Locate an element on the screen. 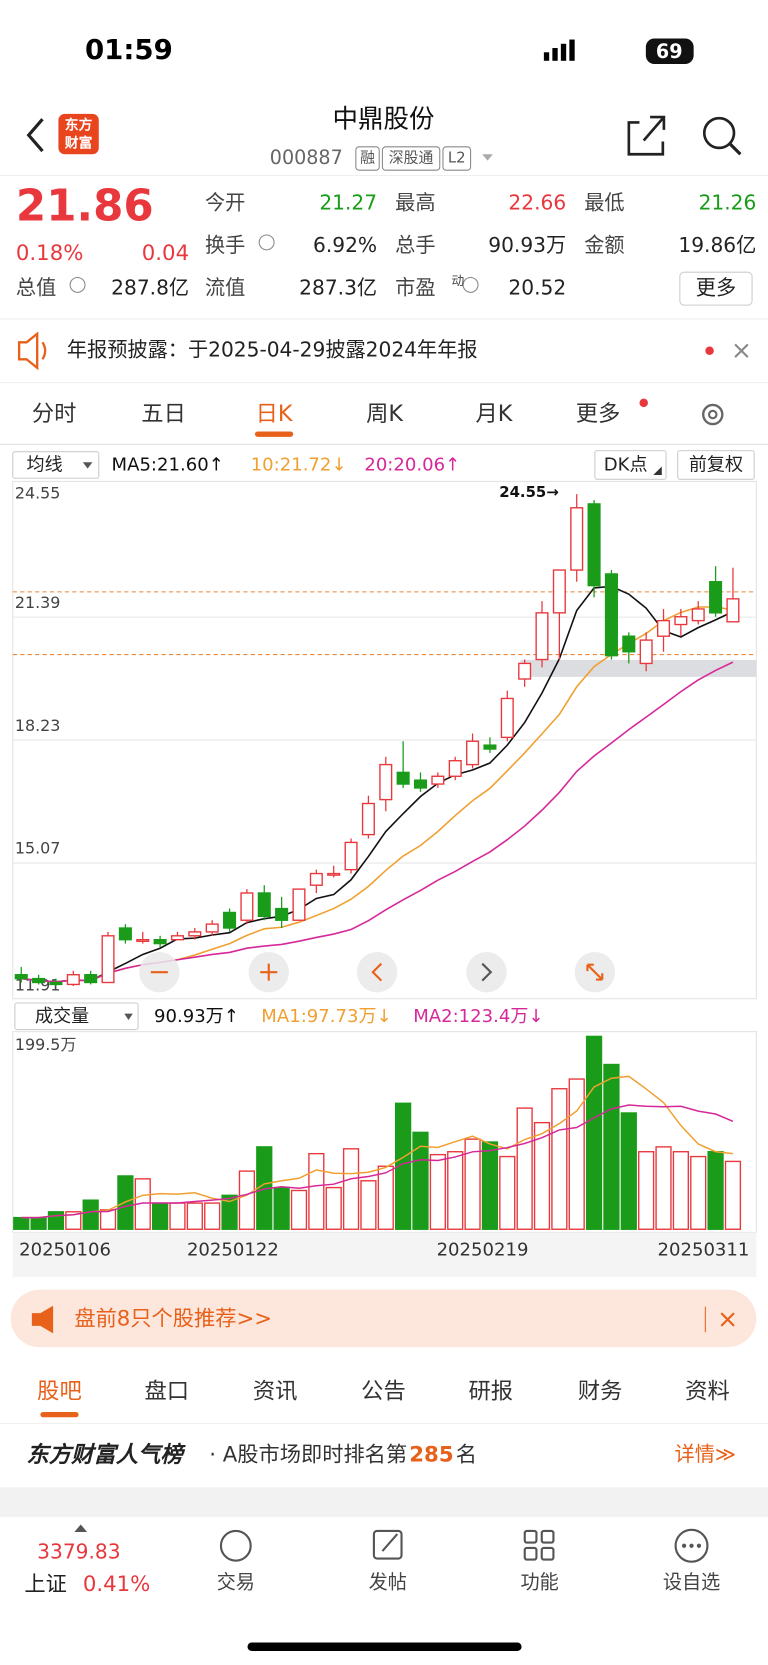 This screenshot has width=768, height=1665. subtab: 公告 is located at coordinates (383, 1391).